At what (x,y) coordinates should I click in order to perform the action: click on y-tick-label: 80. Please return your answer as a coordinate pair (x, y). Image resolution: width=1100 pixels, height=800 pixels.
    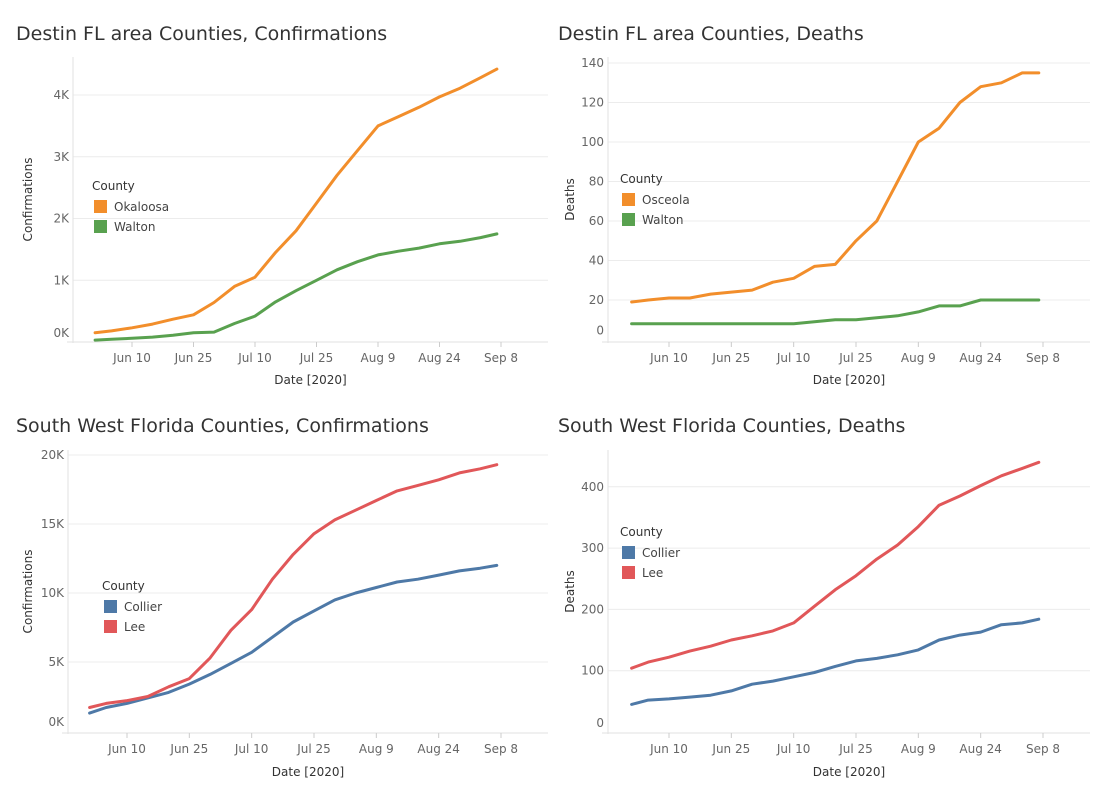
    Looking at the image, I should click on (596, 182).